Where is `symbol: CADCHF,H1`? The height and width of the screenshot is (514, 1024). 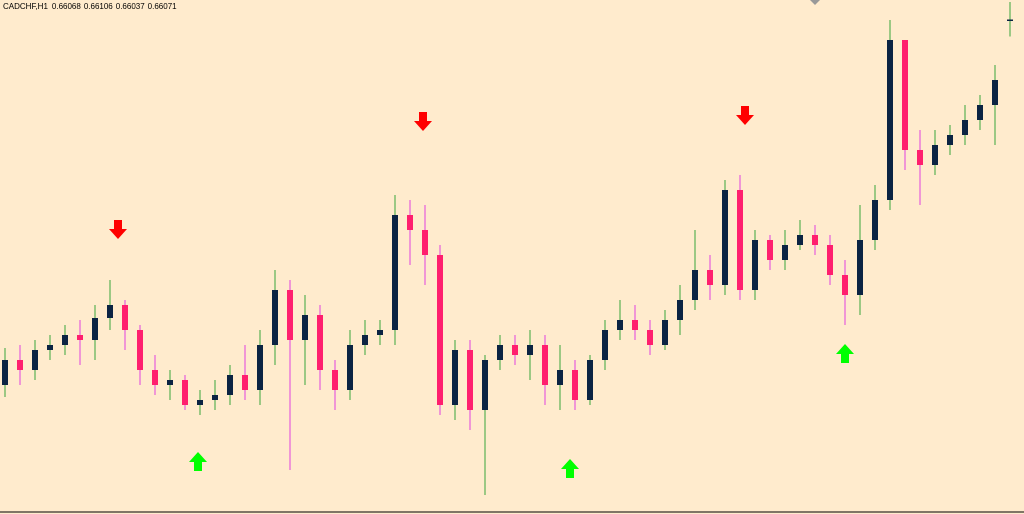
symbol: CADCHF,H1 is located at coordinates (25, 6).